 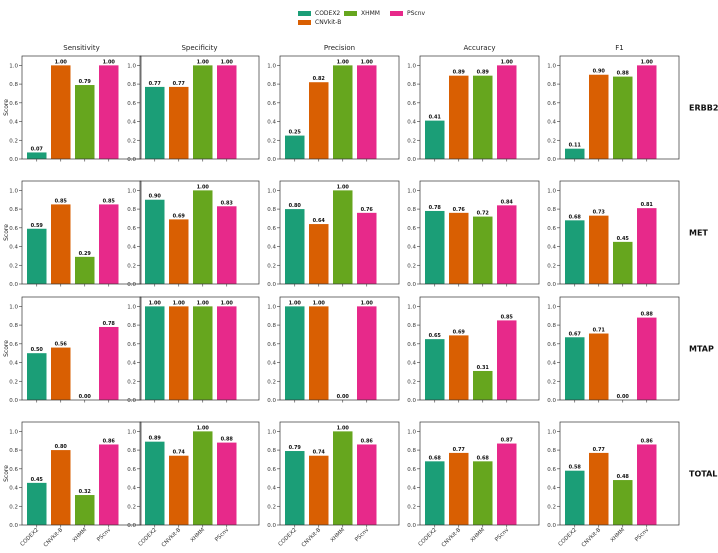 What do you see at coordinates (37, 480) in the screenshot?
I see `bar-value-label: 0.45` at bounding box center [37, 480].